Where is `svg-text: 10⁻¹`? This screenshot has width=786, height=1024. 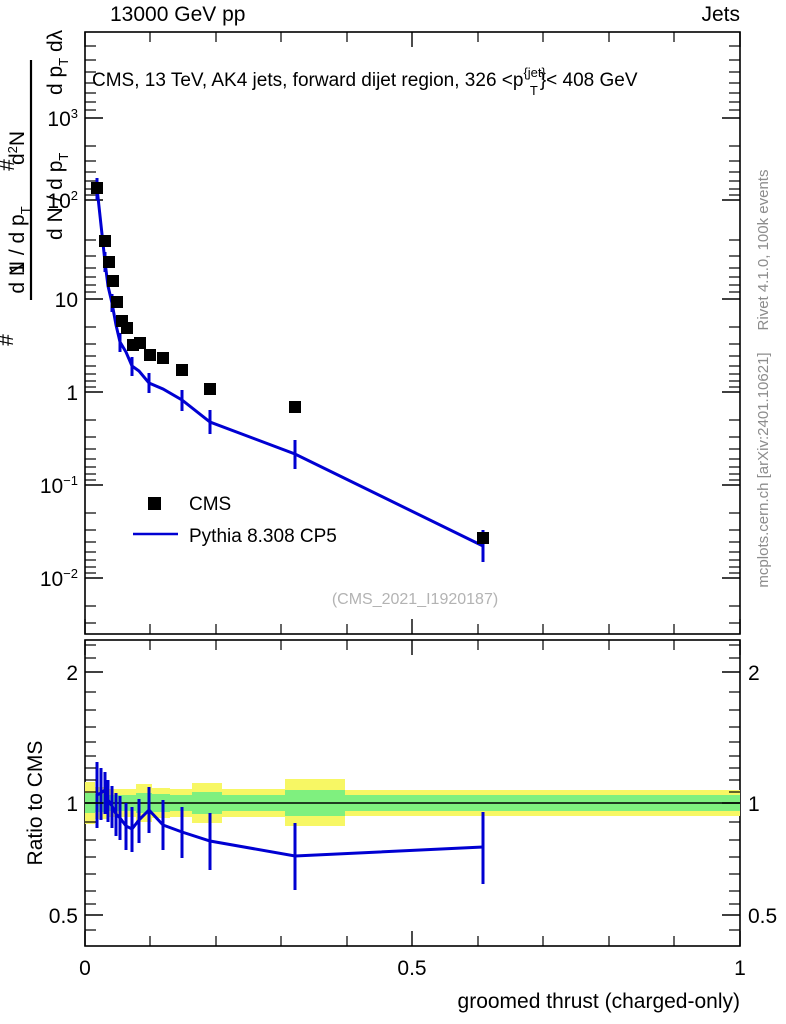 svg-text: 10⁻¹ is located at coordinates (59, 485).